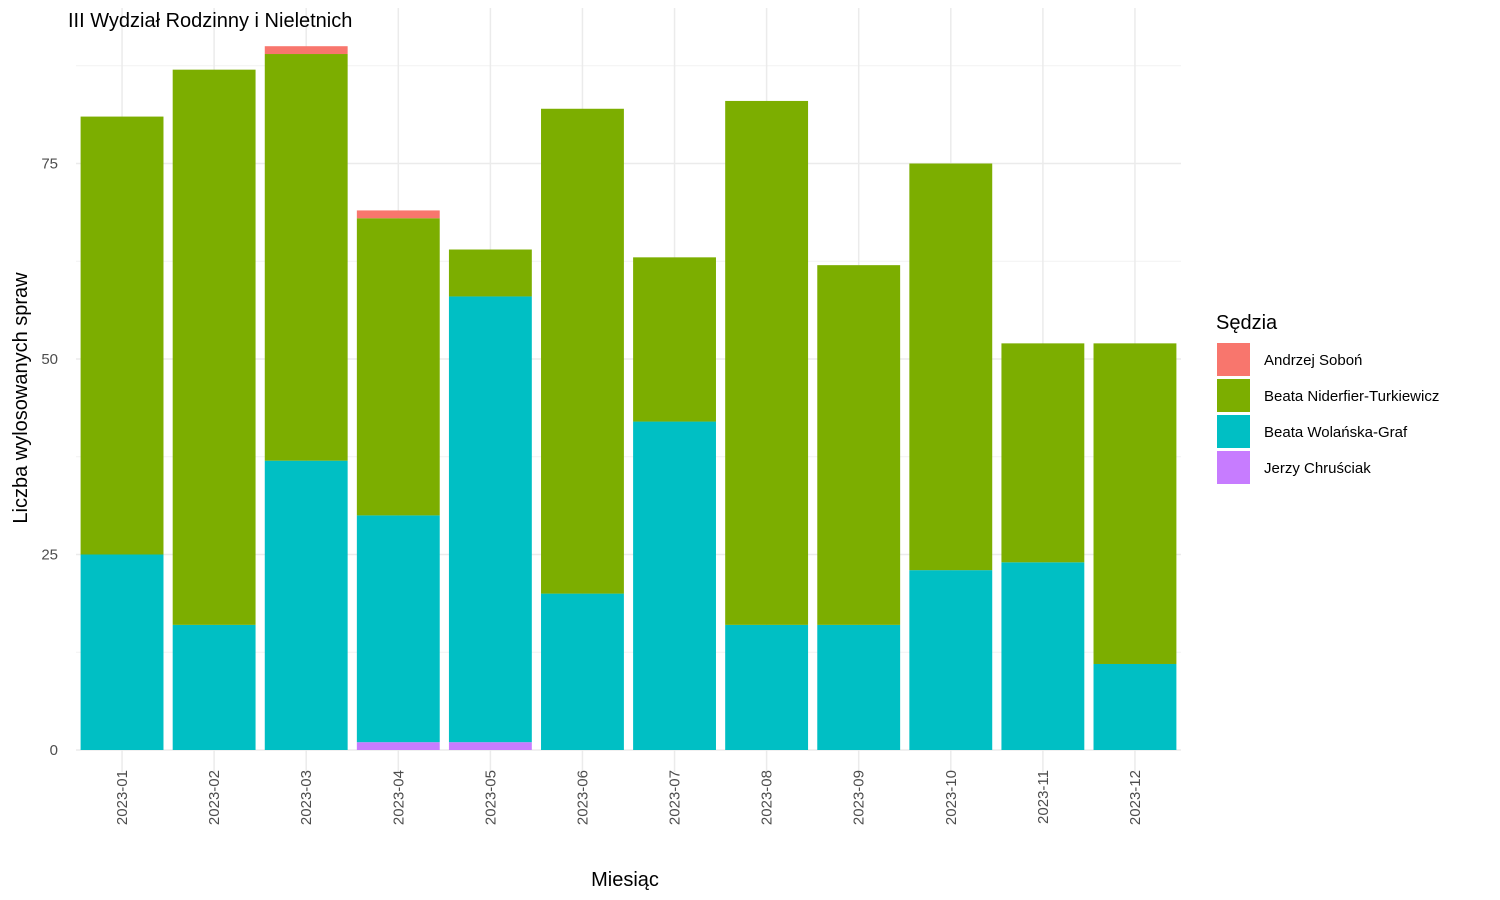  Describe the element at coordinates (21, 398) in the screenshot. I see `y-axis-title: Liczba wylosowanych spraw` at that location.